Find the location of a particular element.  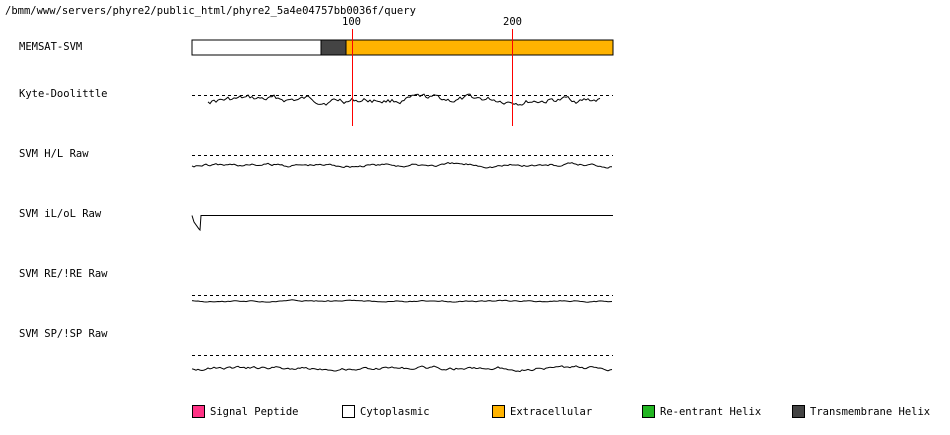

legend-swatch-signal-peptide is located at coordinates (198, 411).